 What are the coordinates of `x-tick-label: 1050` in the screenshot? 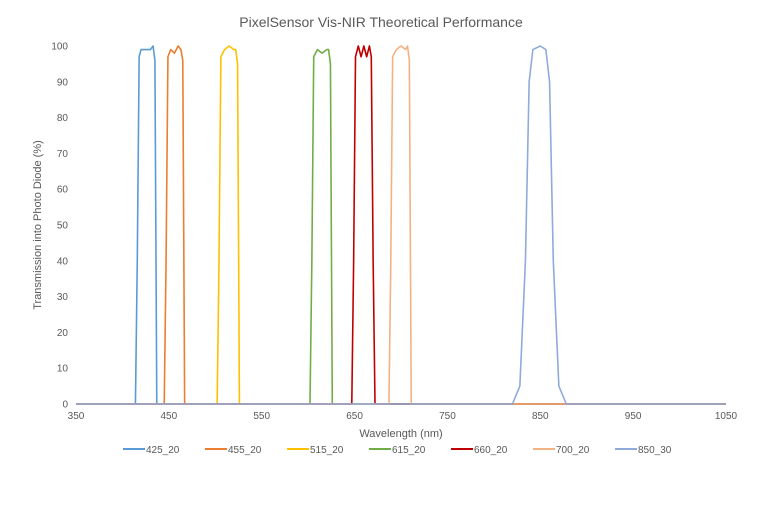 It's located at (726, 416).